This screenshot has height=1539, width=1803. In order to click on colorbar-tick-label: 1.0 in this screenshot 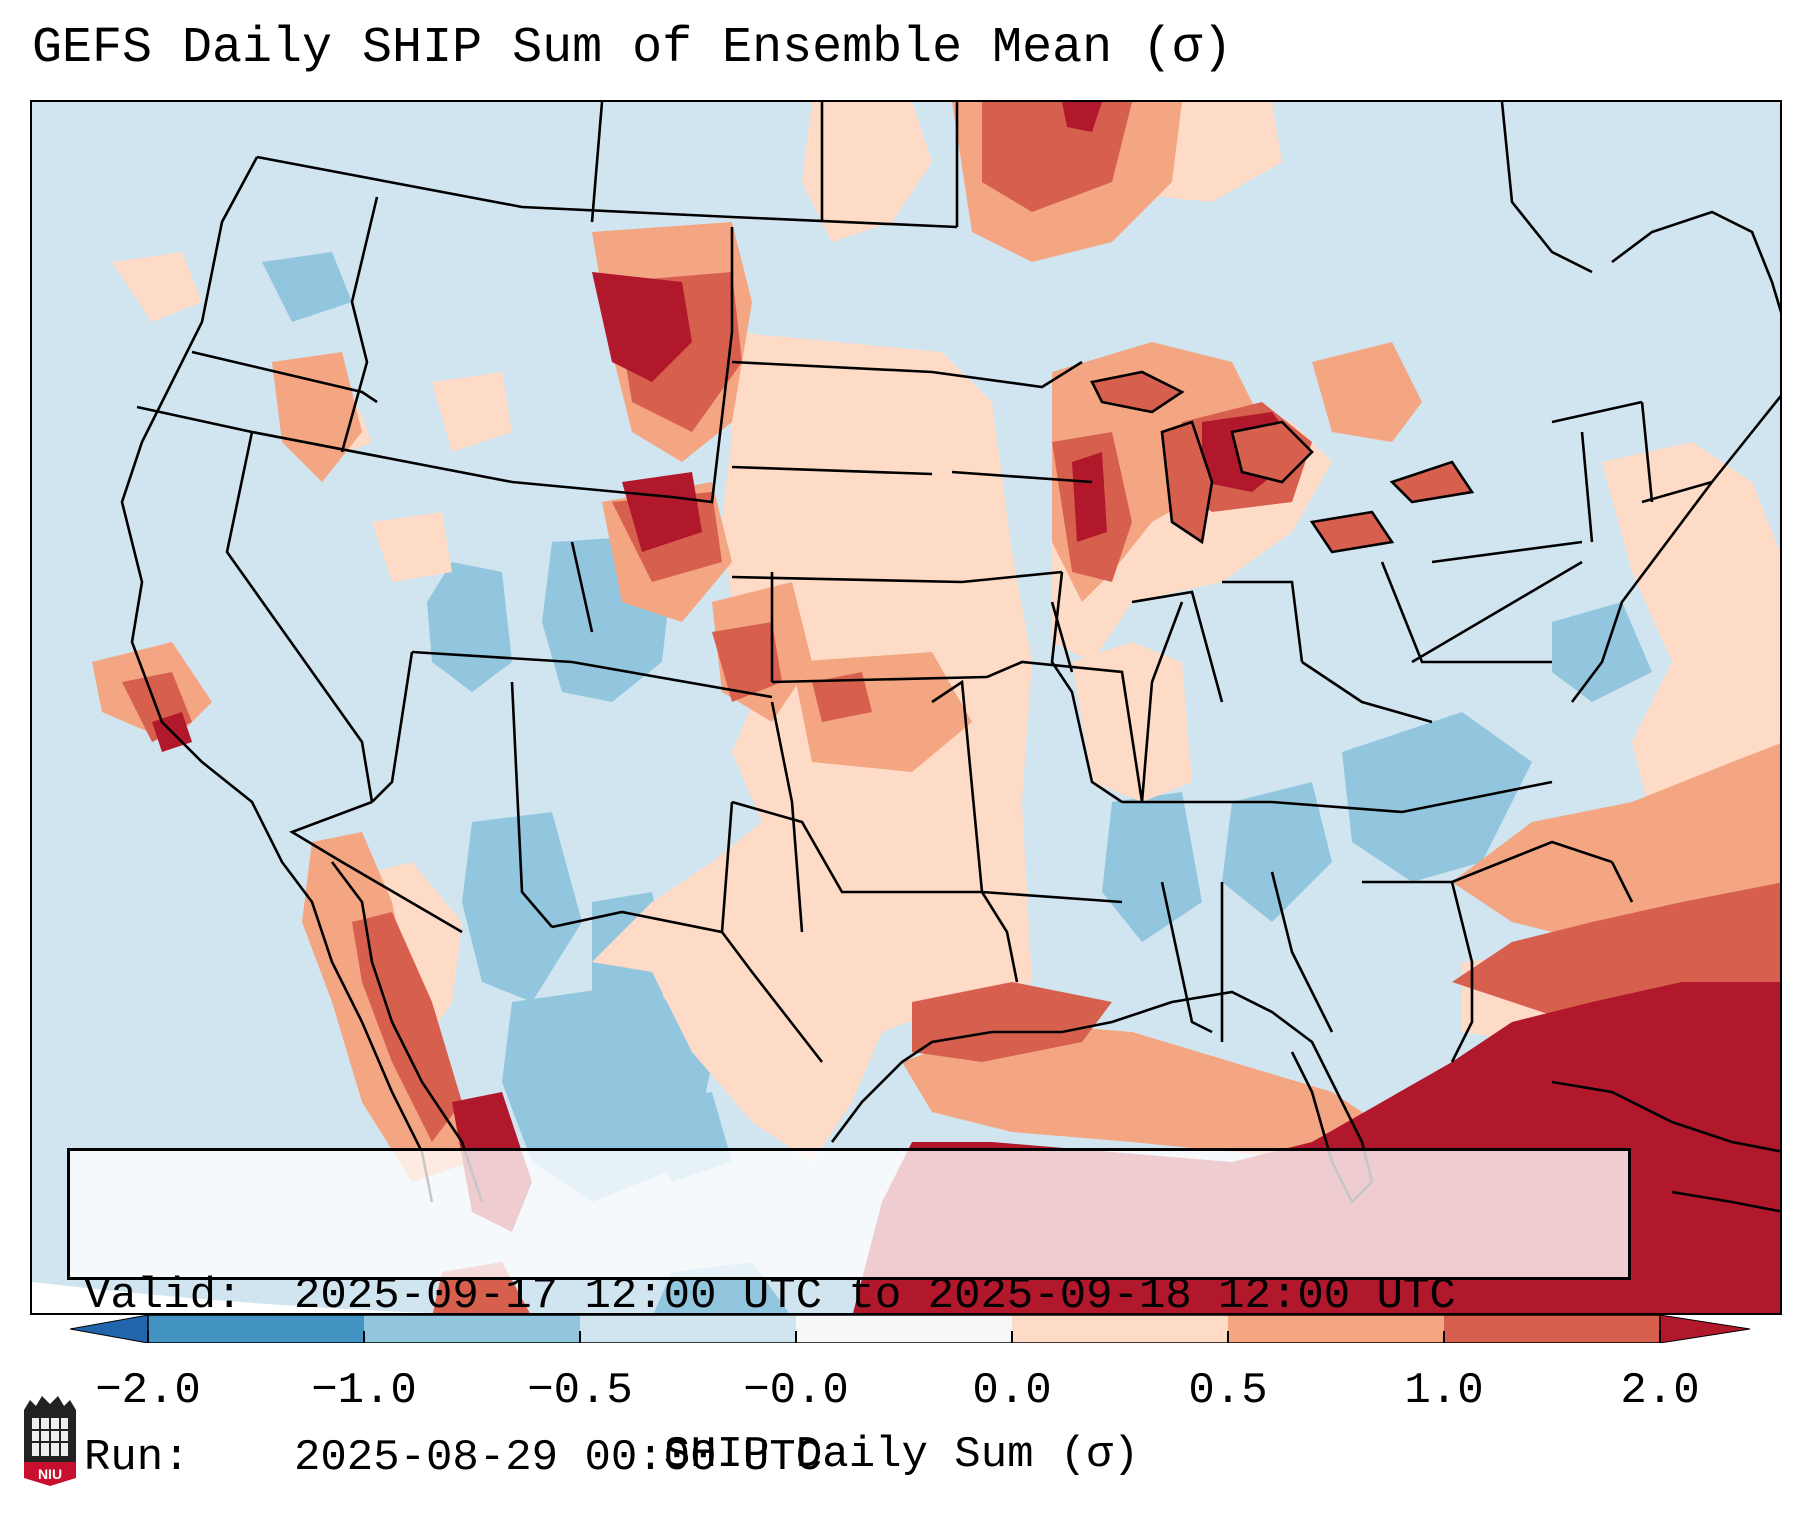, I will do `click(1444, 1391)`.